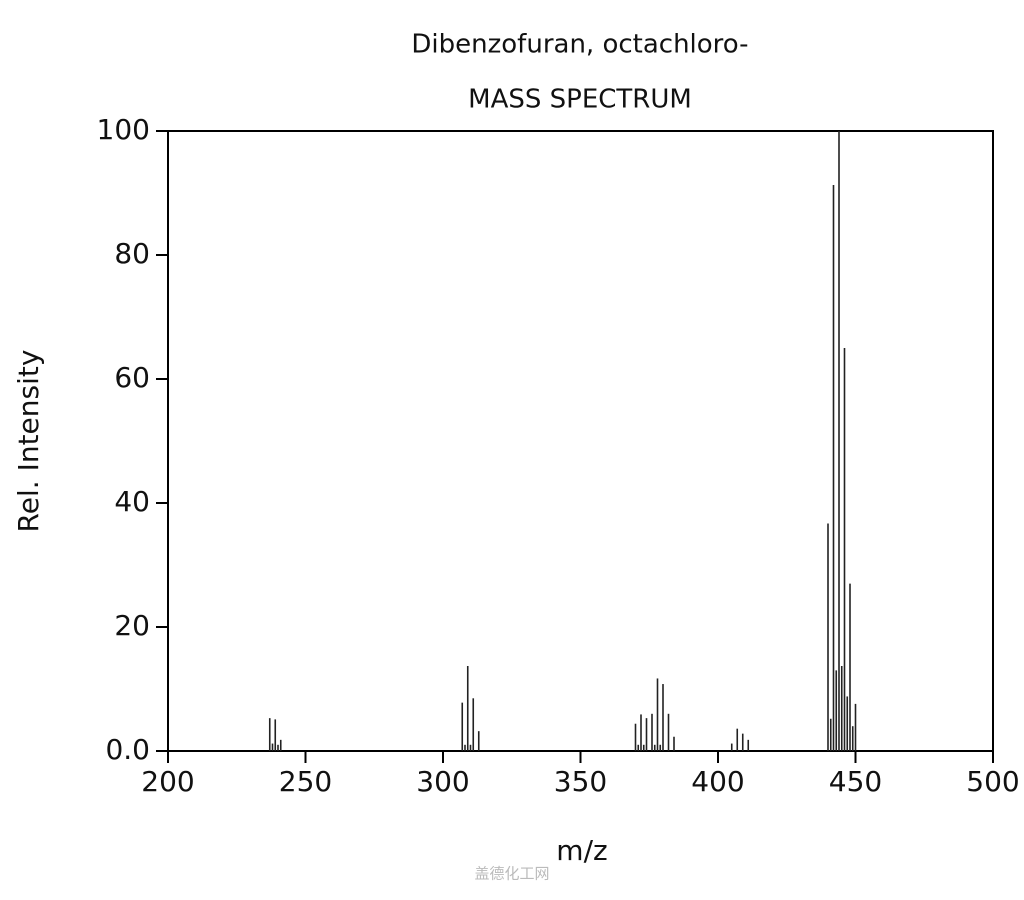 This screenshot has height=900, width=1024. I want to click on x-axis-label: m/z, so click(581, 850).